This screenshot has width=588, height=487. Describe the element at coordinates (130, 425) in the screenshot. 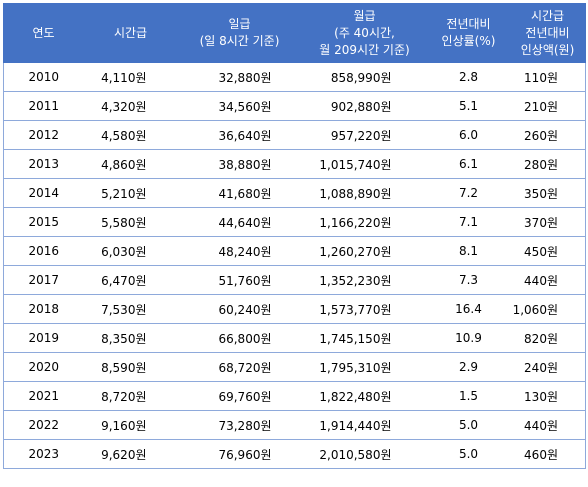

I see `cell-hourly-wage: 9,160원` at that location.